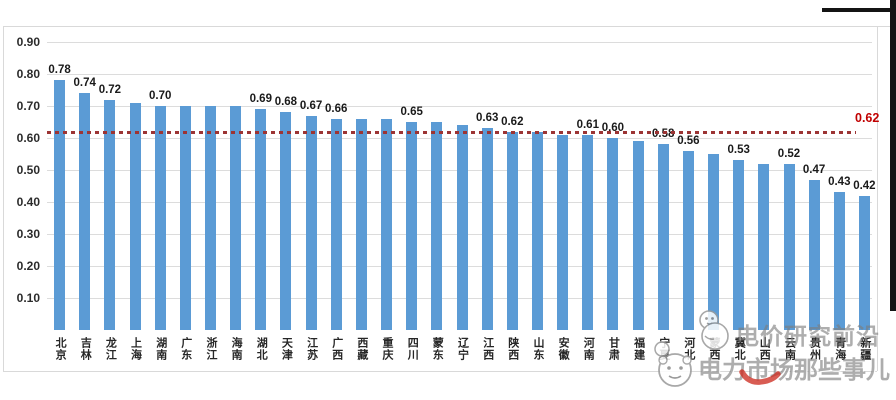 The image size is (896, 400). I want to click on bar-value-label: 0.43, so click(839, 182).